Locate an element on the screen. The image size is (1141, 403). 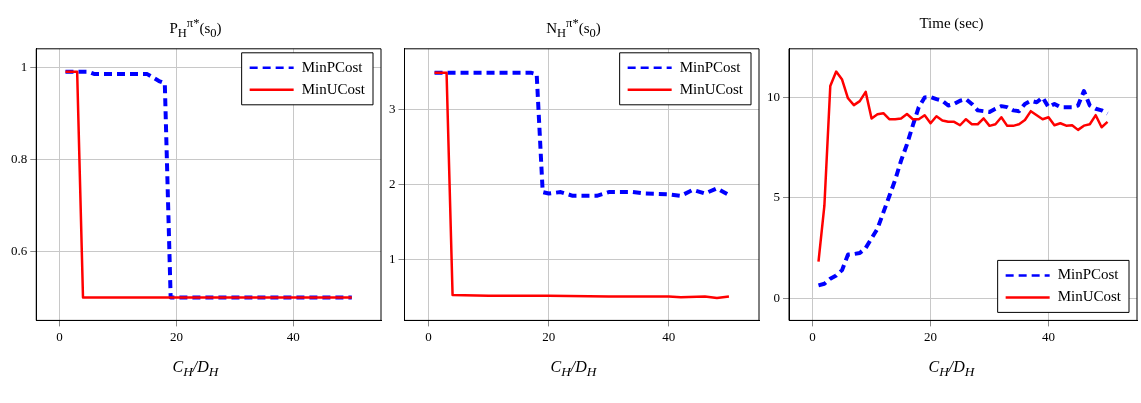
chart-title: P$_{H}$$^{π*}$(s$_{0}$) is located at coordinates (195, 27).